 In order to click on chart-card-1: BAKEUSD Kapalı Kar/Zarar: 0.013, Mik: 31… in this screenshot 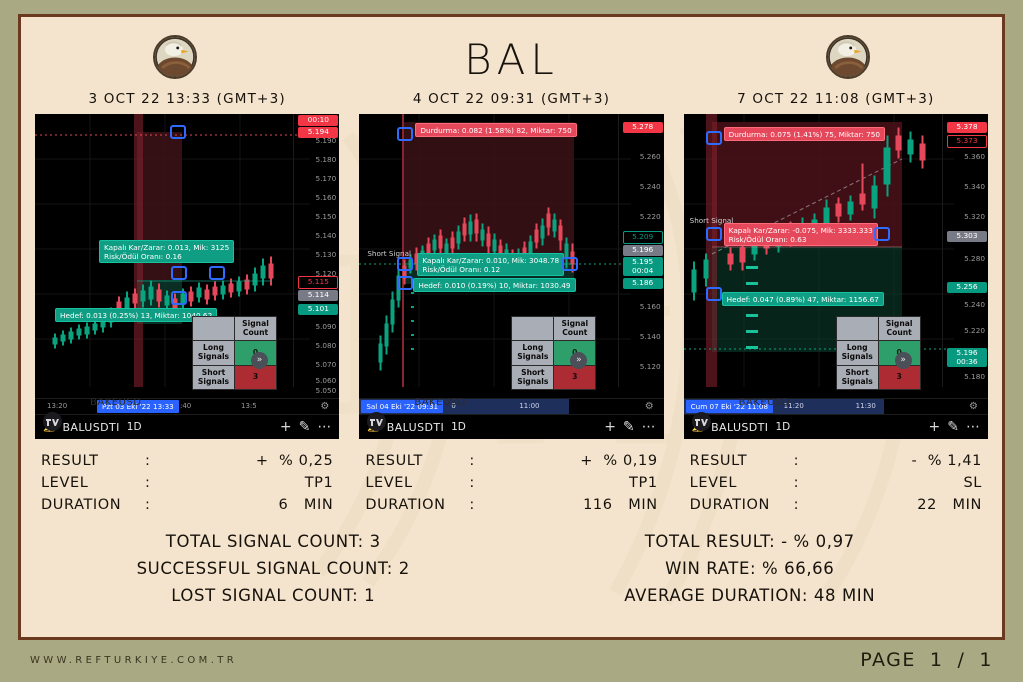, I will do `click(187, 276)`.